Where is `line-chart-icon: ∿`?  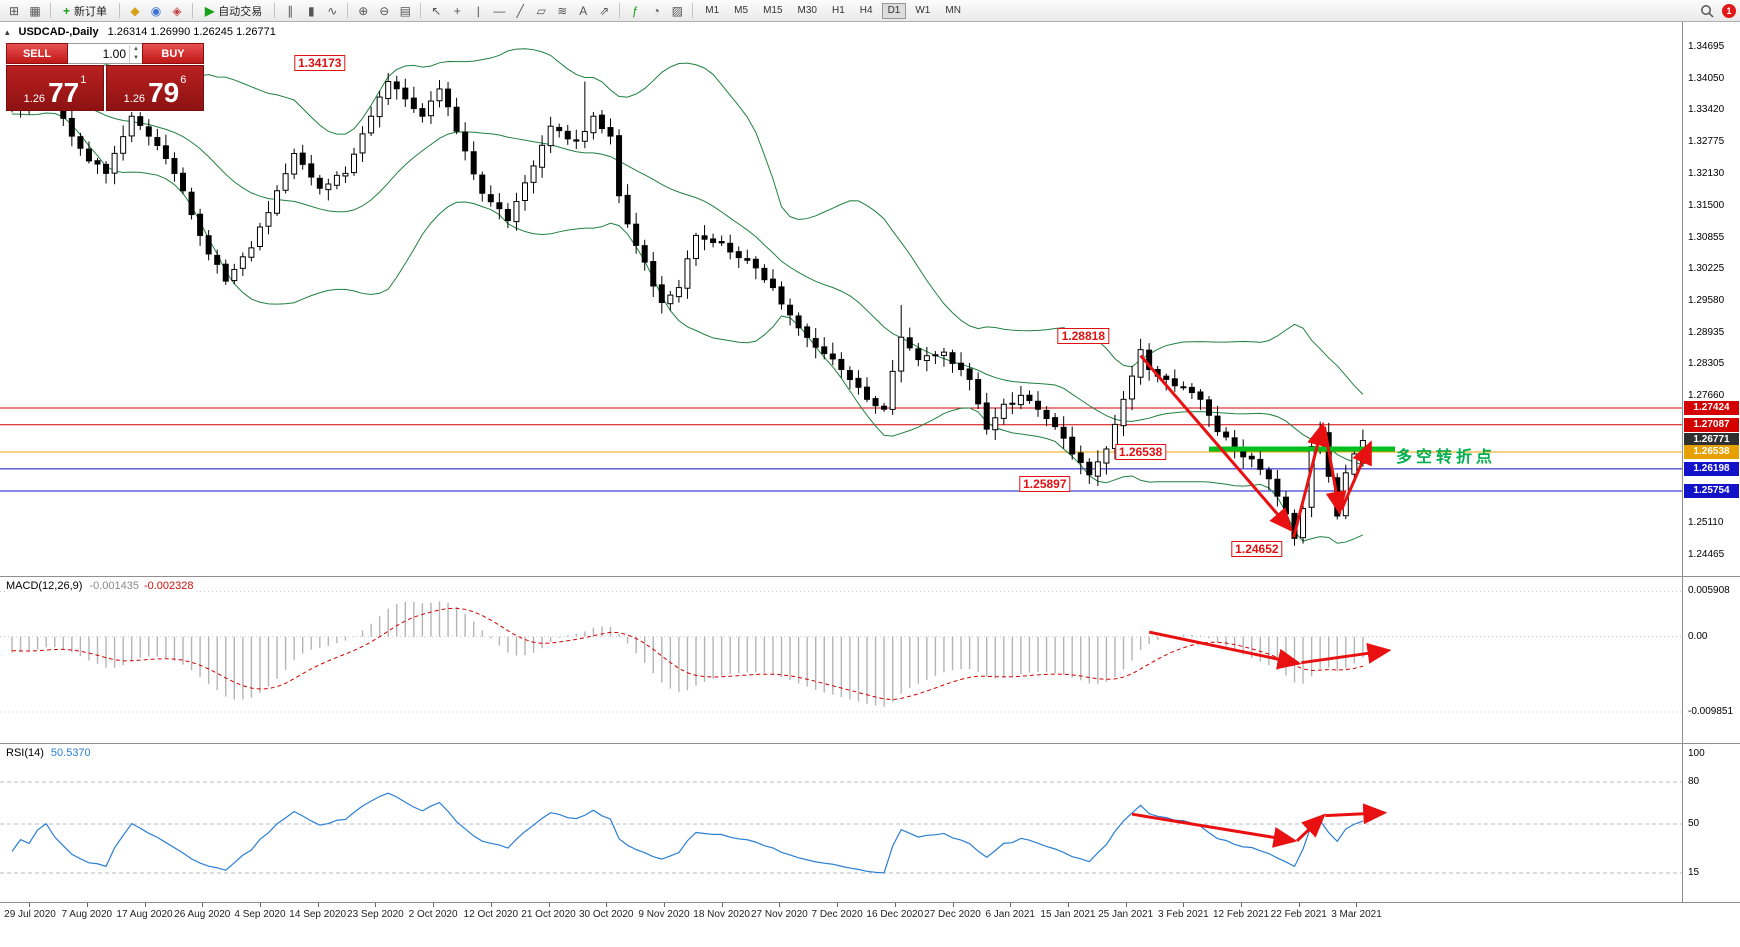 line-chart-icon: ∿ is located at coordinates (332, 10).